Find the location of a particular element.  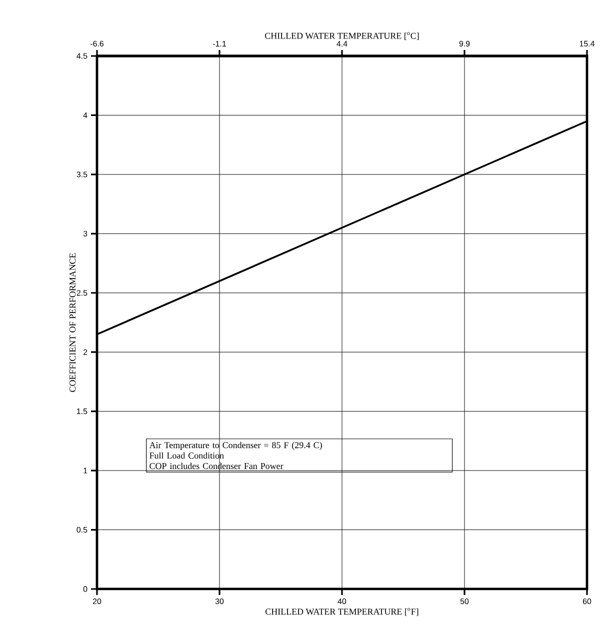

annotation: Air Temperature to Condenser = 85 F (29.4 C) is located at coordinates (235, 446).